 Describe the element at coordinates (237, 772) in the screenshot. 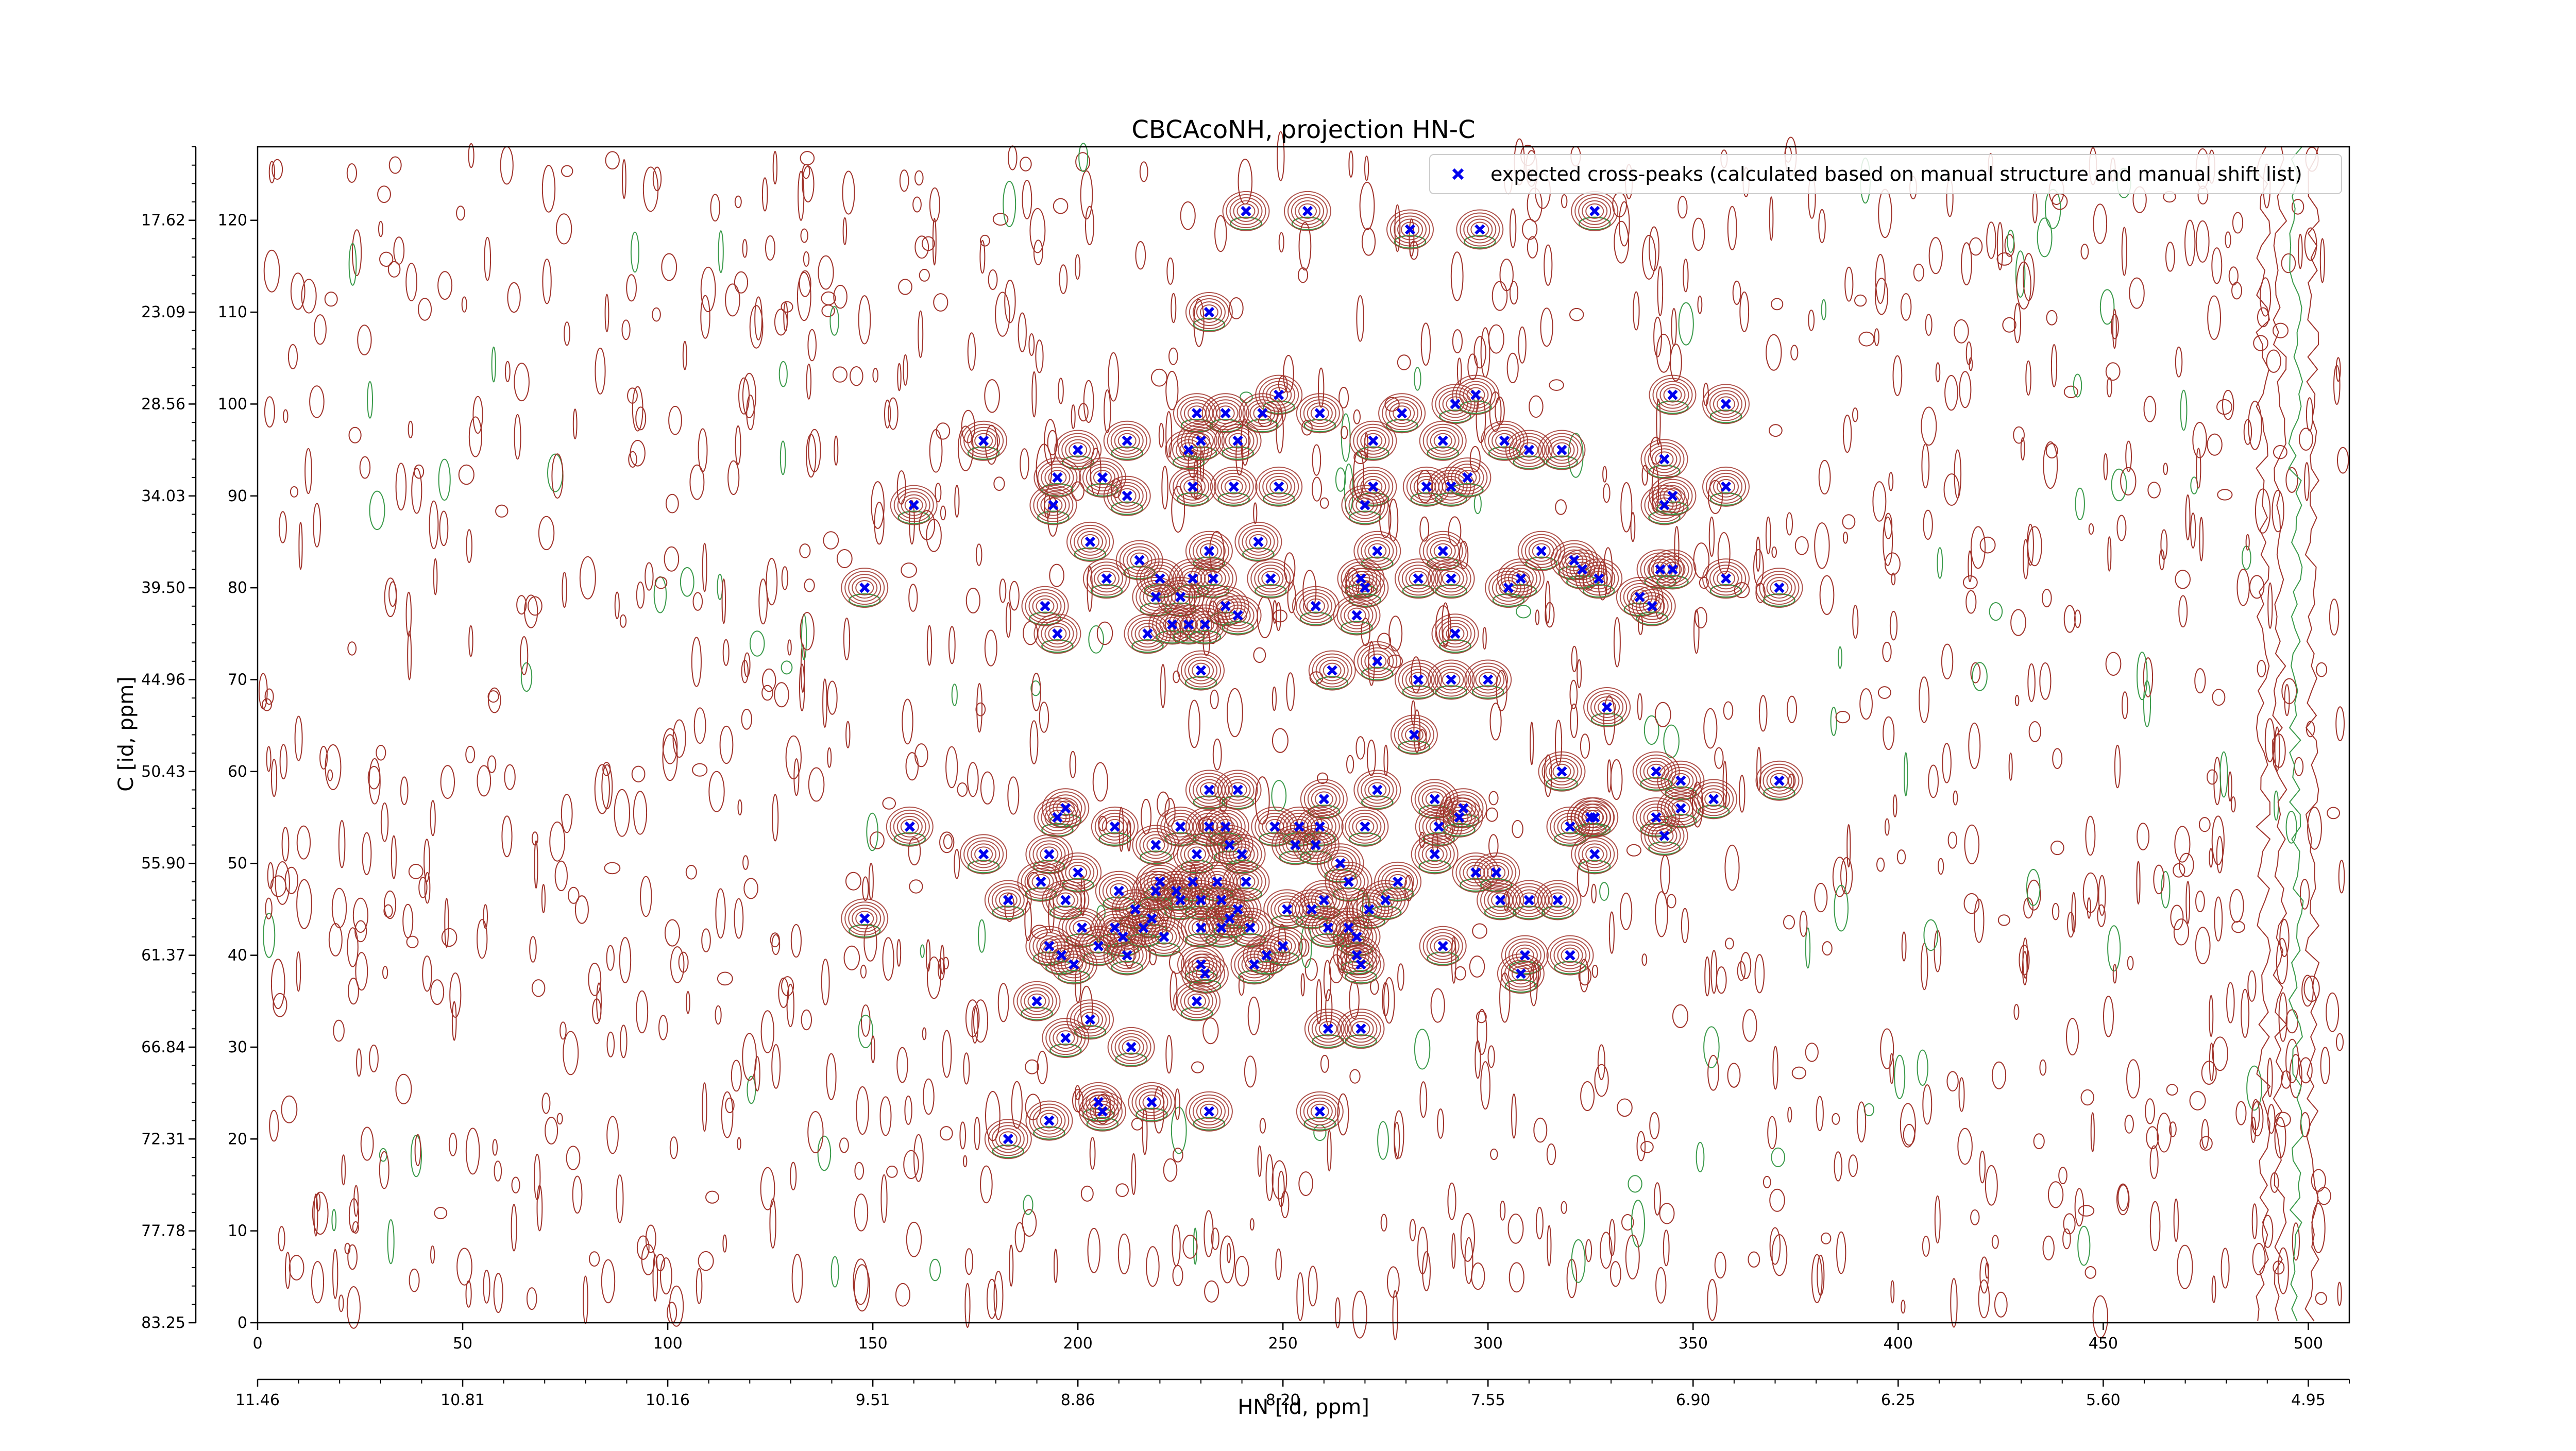

I see `y-tick-label: 60` at that location.